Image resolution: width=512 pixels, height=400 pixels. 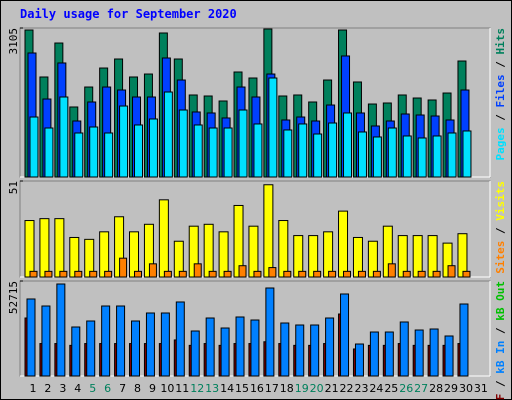 I want to click on x-tick-label: 25, so click(x=391, y=388).